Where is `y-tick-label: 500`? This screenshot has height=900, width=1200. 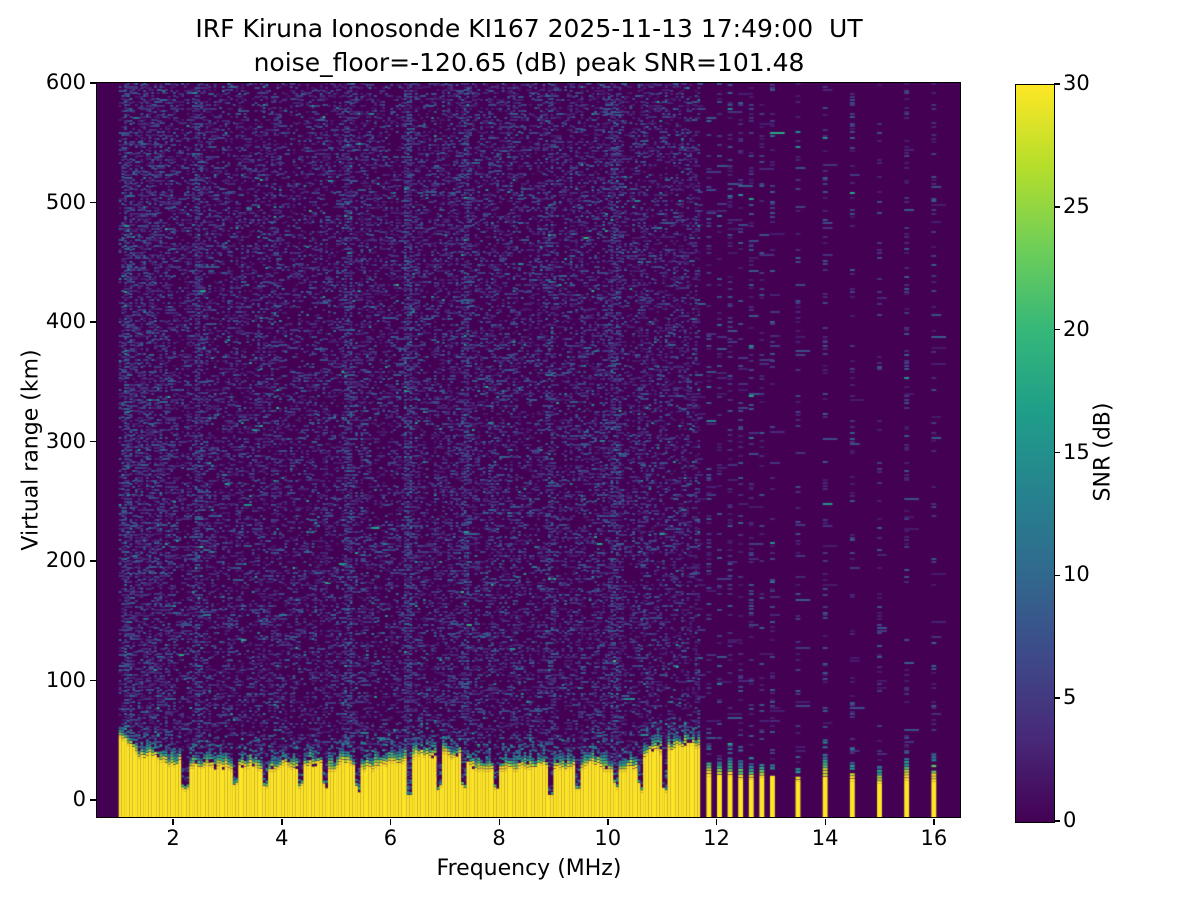 y-tick-label: 500 is located at coordinates (65, 201).